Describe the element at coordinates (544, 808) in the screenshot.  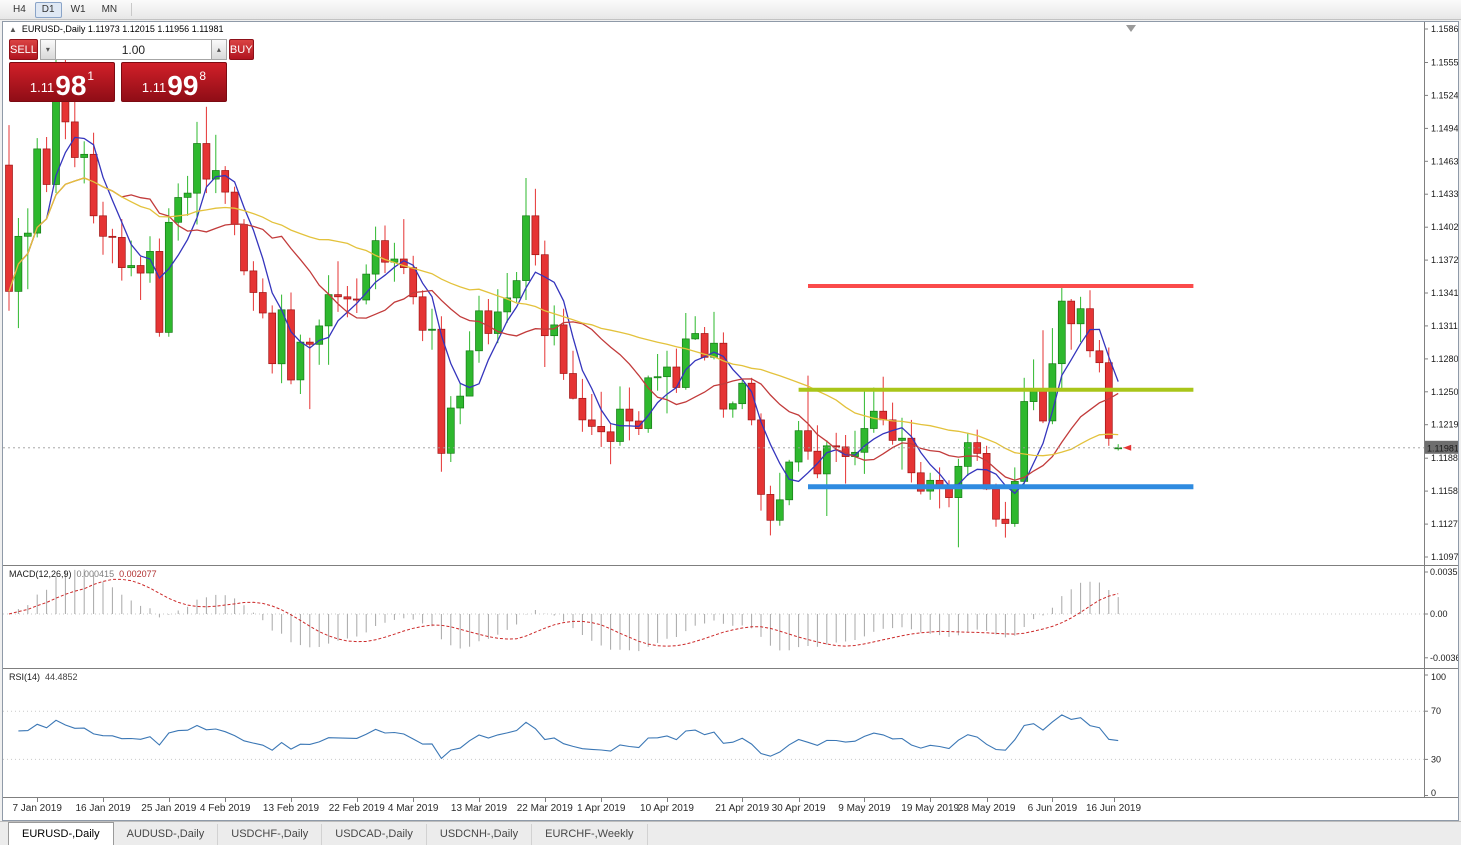
I see `date-label: 22 Mar 2019` at that location.